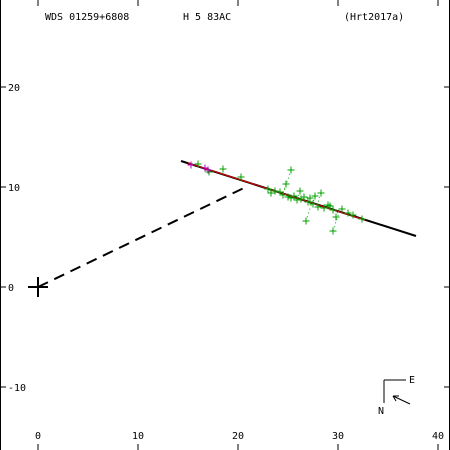  I want to click on x-tick-label: 40, so click(438, 436).